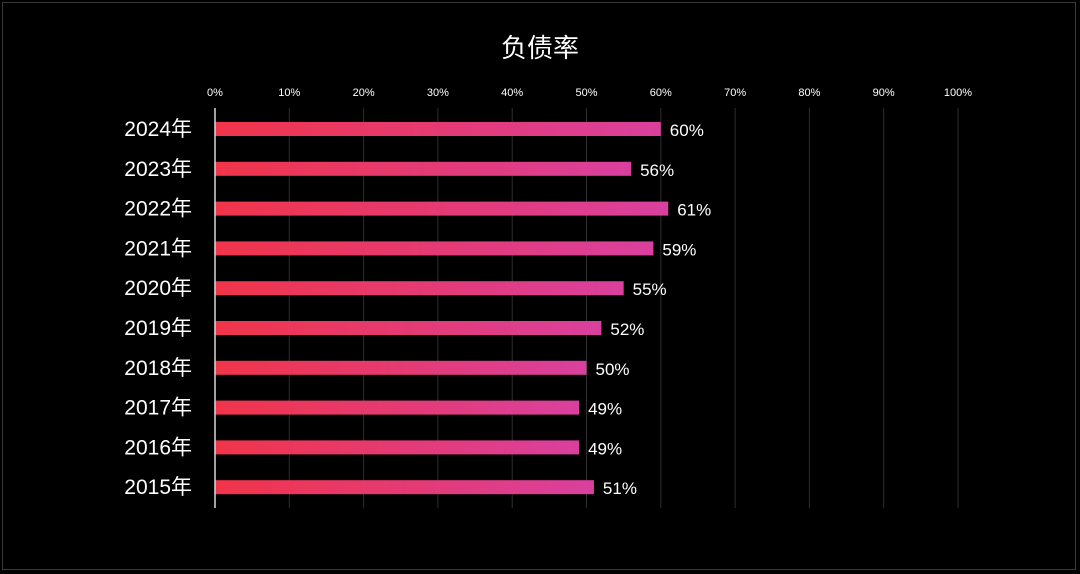  I want to click on category-label: 2018年, so click(158, 368).